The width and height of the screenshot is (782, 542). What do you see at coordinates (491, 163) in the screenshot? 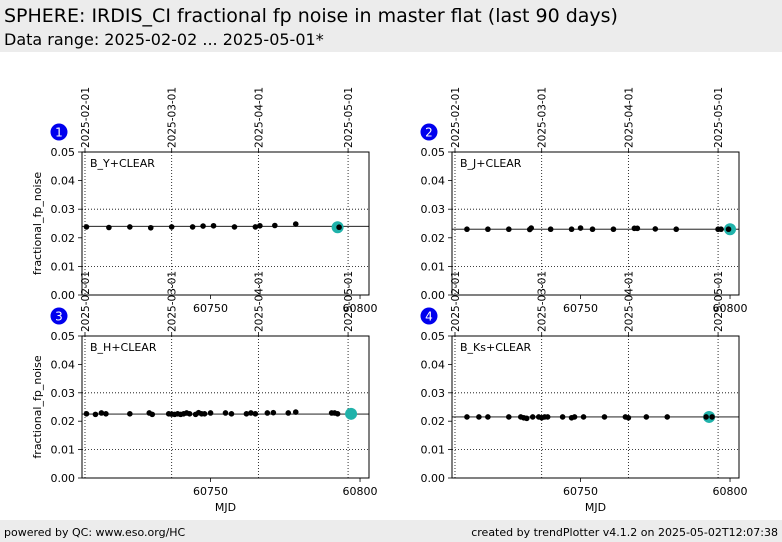
I see `series-label: B_J+CLEAR` at bounding box center [491, 163].